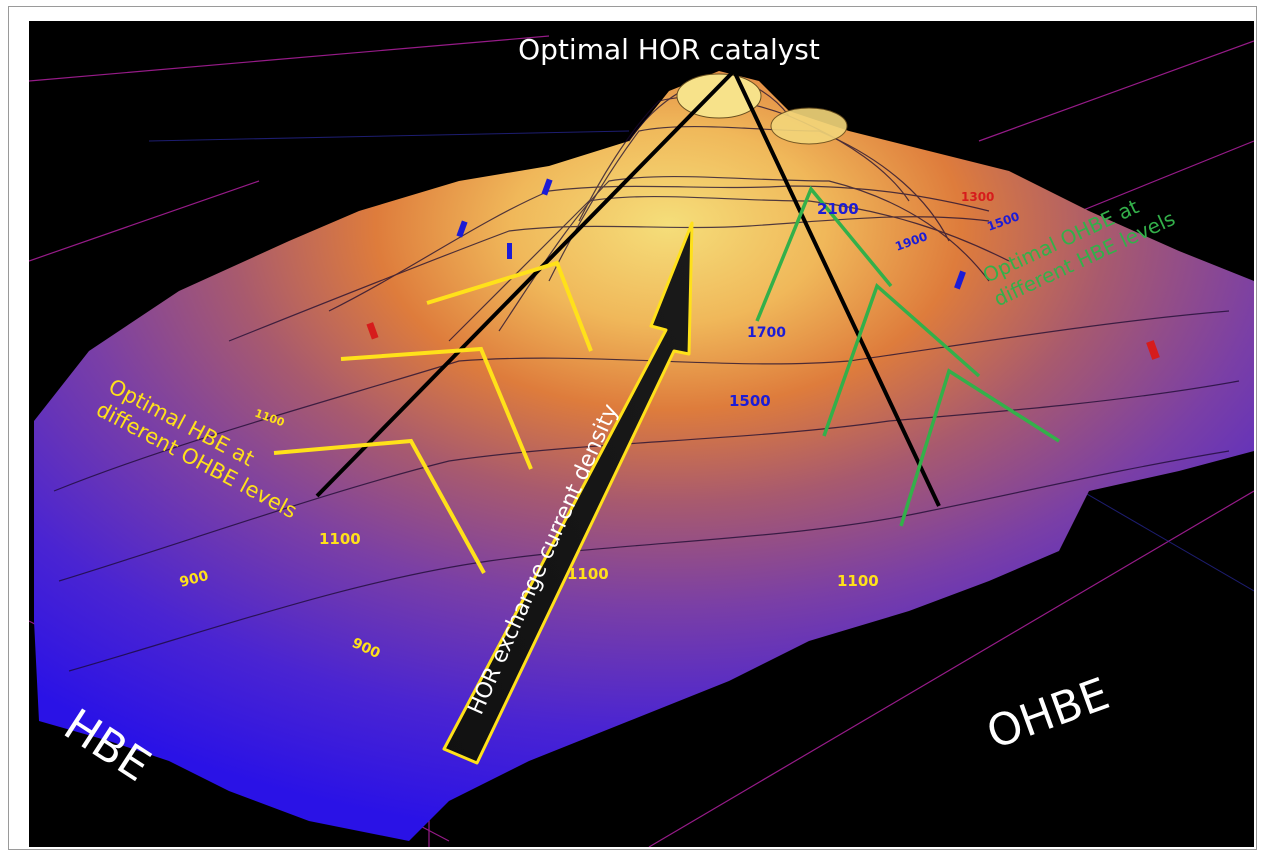 The height and width of the screenshot is (856, 1265). What do you see at coordinates (977, 197) in the screenshot?
I see `contour-label-1300-red: 1300` at bounding box center [977, 197].